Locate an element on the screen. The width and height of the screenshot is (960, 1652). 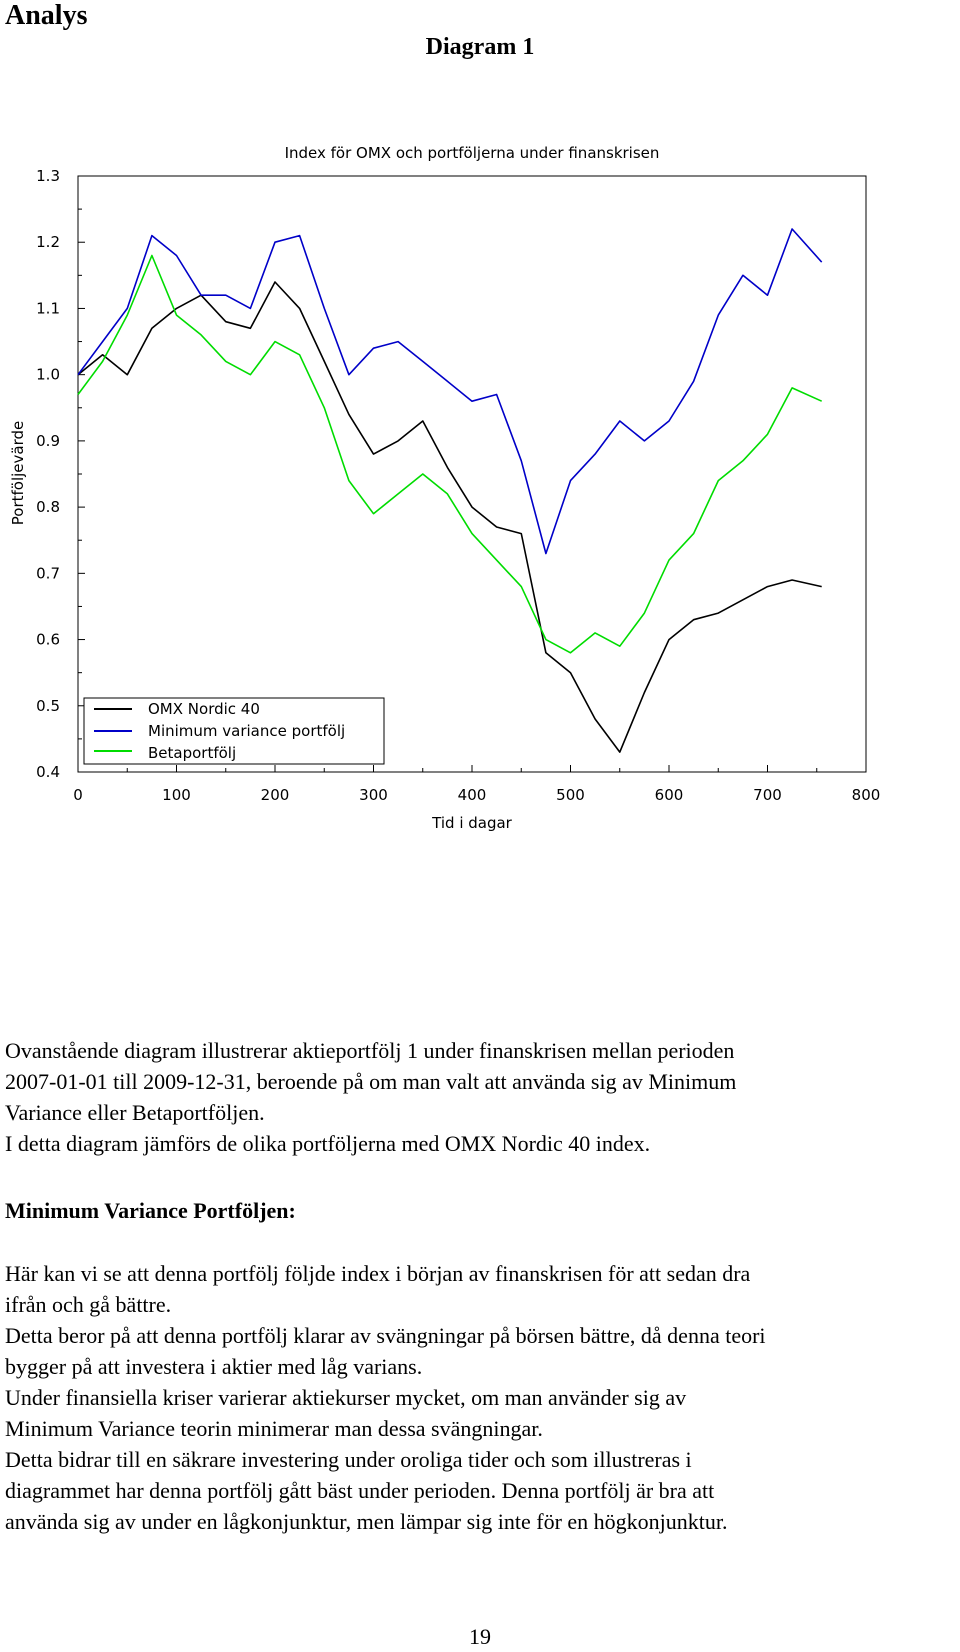
y-axis-label: Portföljevärde is located at coordinates (18, 473).